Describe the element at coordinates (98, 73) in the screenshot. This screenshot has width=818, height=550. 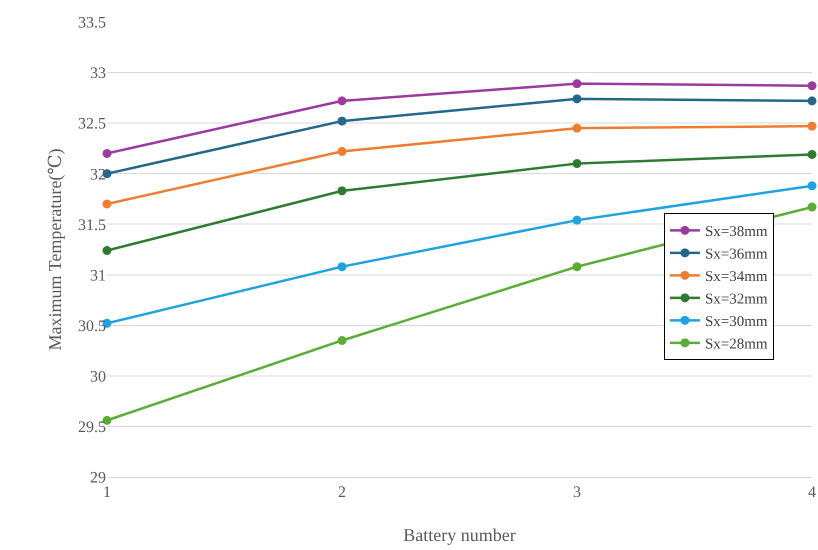
I see `y-tick-label: 33` at that location.